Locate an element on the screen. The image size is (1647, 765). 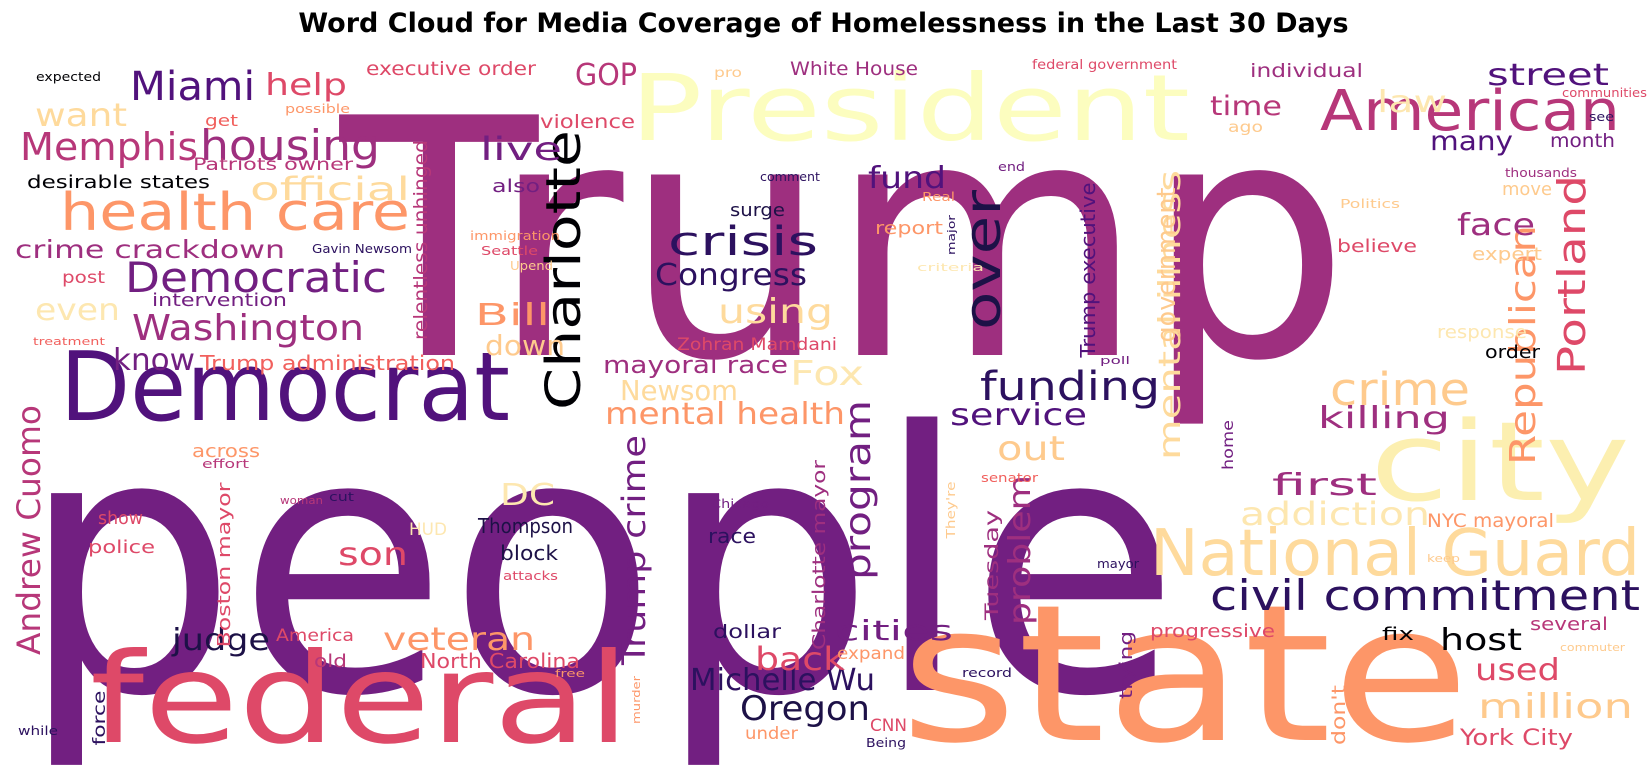
word-want: want is located at coordinates (81, 115).